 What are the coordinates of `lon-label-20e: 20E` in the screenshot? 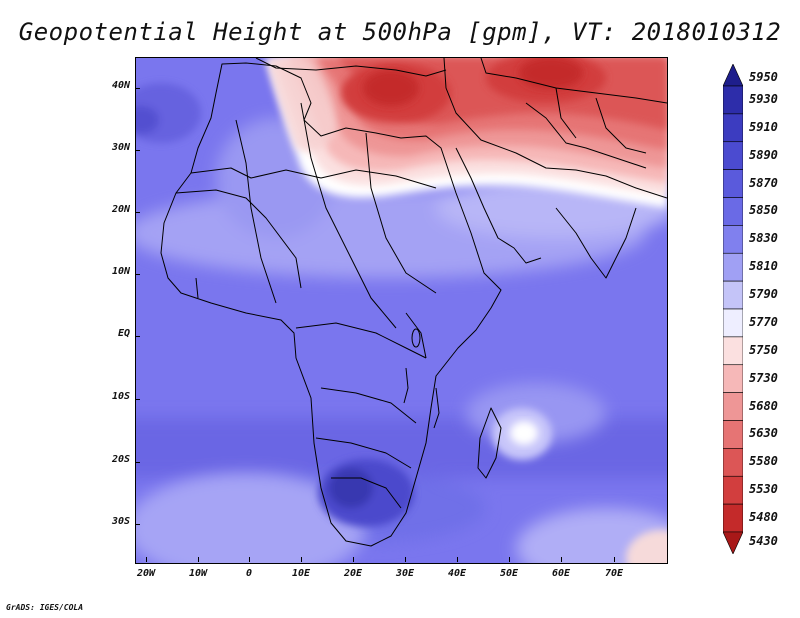 It's located at (353, 573).